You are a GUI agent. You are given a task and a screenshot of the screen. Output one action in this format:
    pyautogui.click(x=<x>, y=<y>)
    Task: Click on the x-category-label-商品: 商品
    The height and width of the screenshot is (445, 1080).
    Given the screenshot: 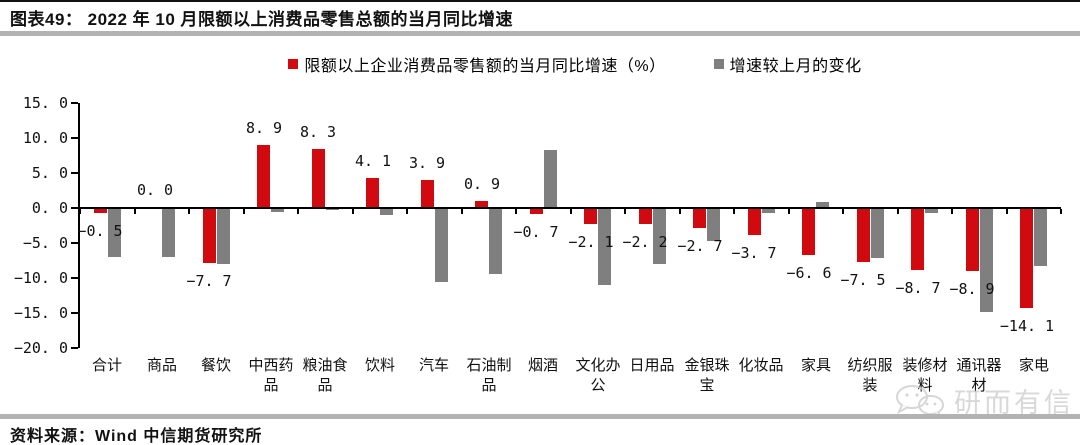 What is the action you would take?
    pyautogui.click(x=161, y=365)
    